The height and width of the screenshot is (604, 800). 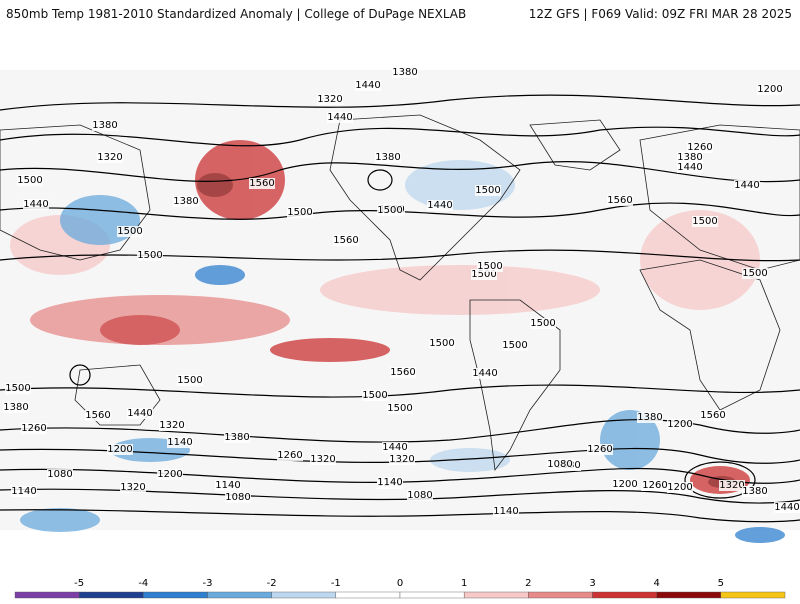 What do you see at coordinates (460, 290) in the screenshot?
I see `anomaly-warm-eqpacific` at bounding box center [460, 290].